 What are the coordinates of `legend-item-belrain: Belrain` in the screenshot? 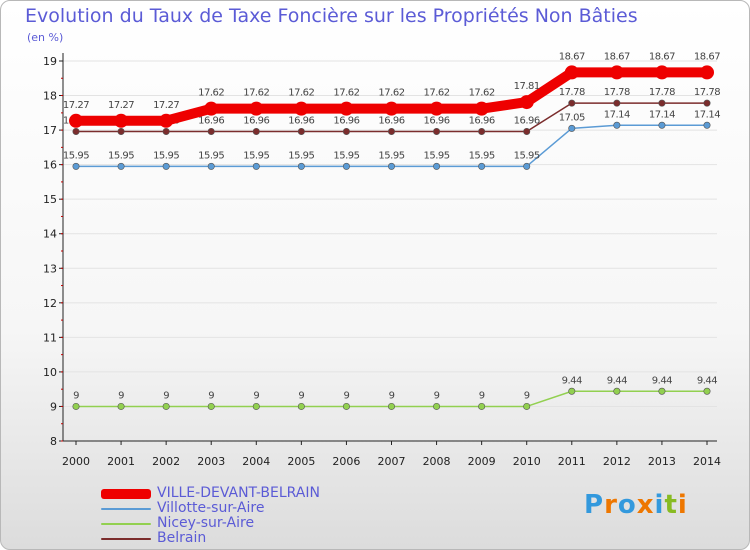 It's located at (210, 538).